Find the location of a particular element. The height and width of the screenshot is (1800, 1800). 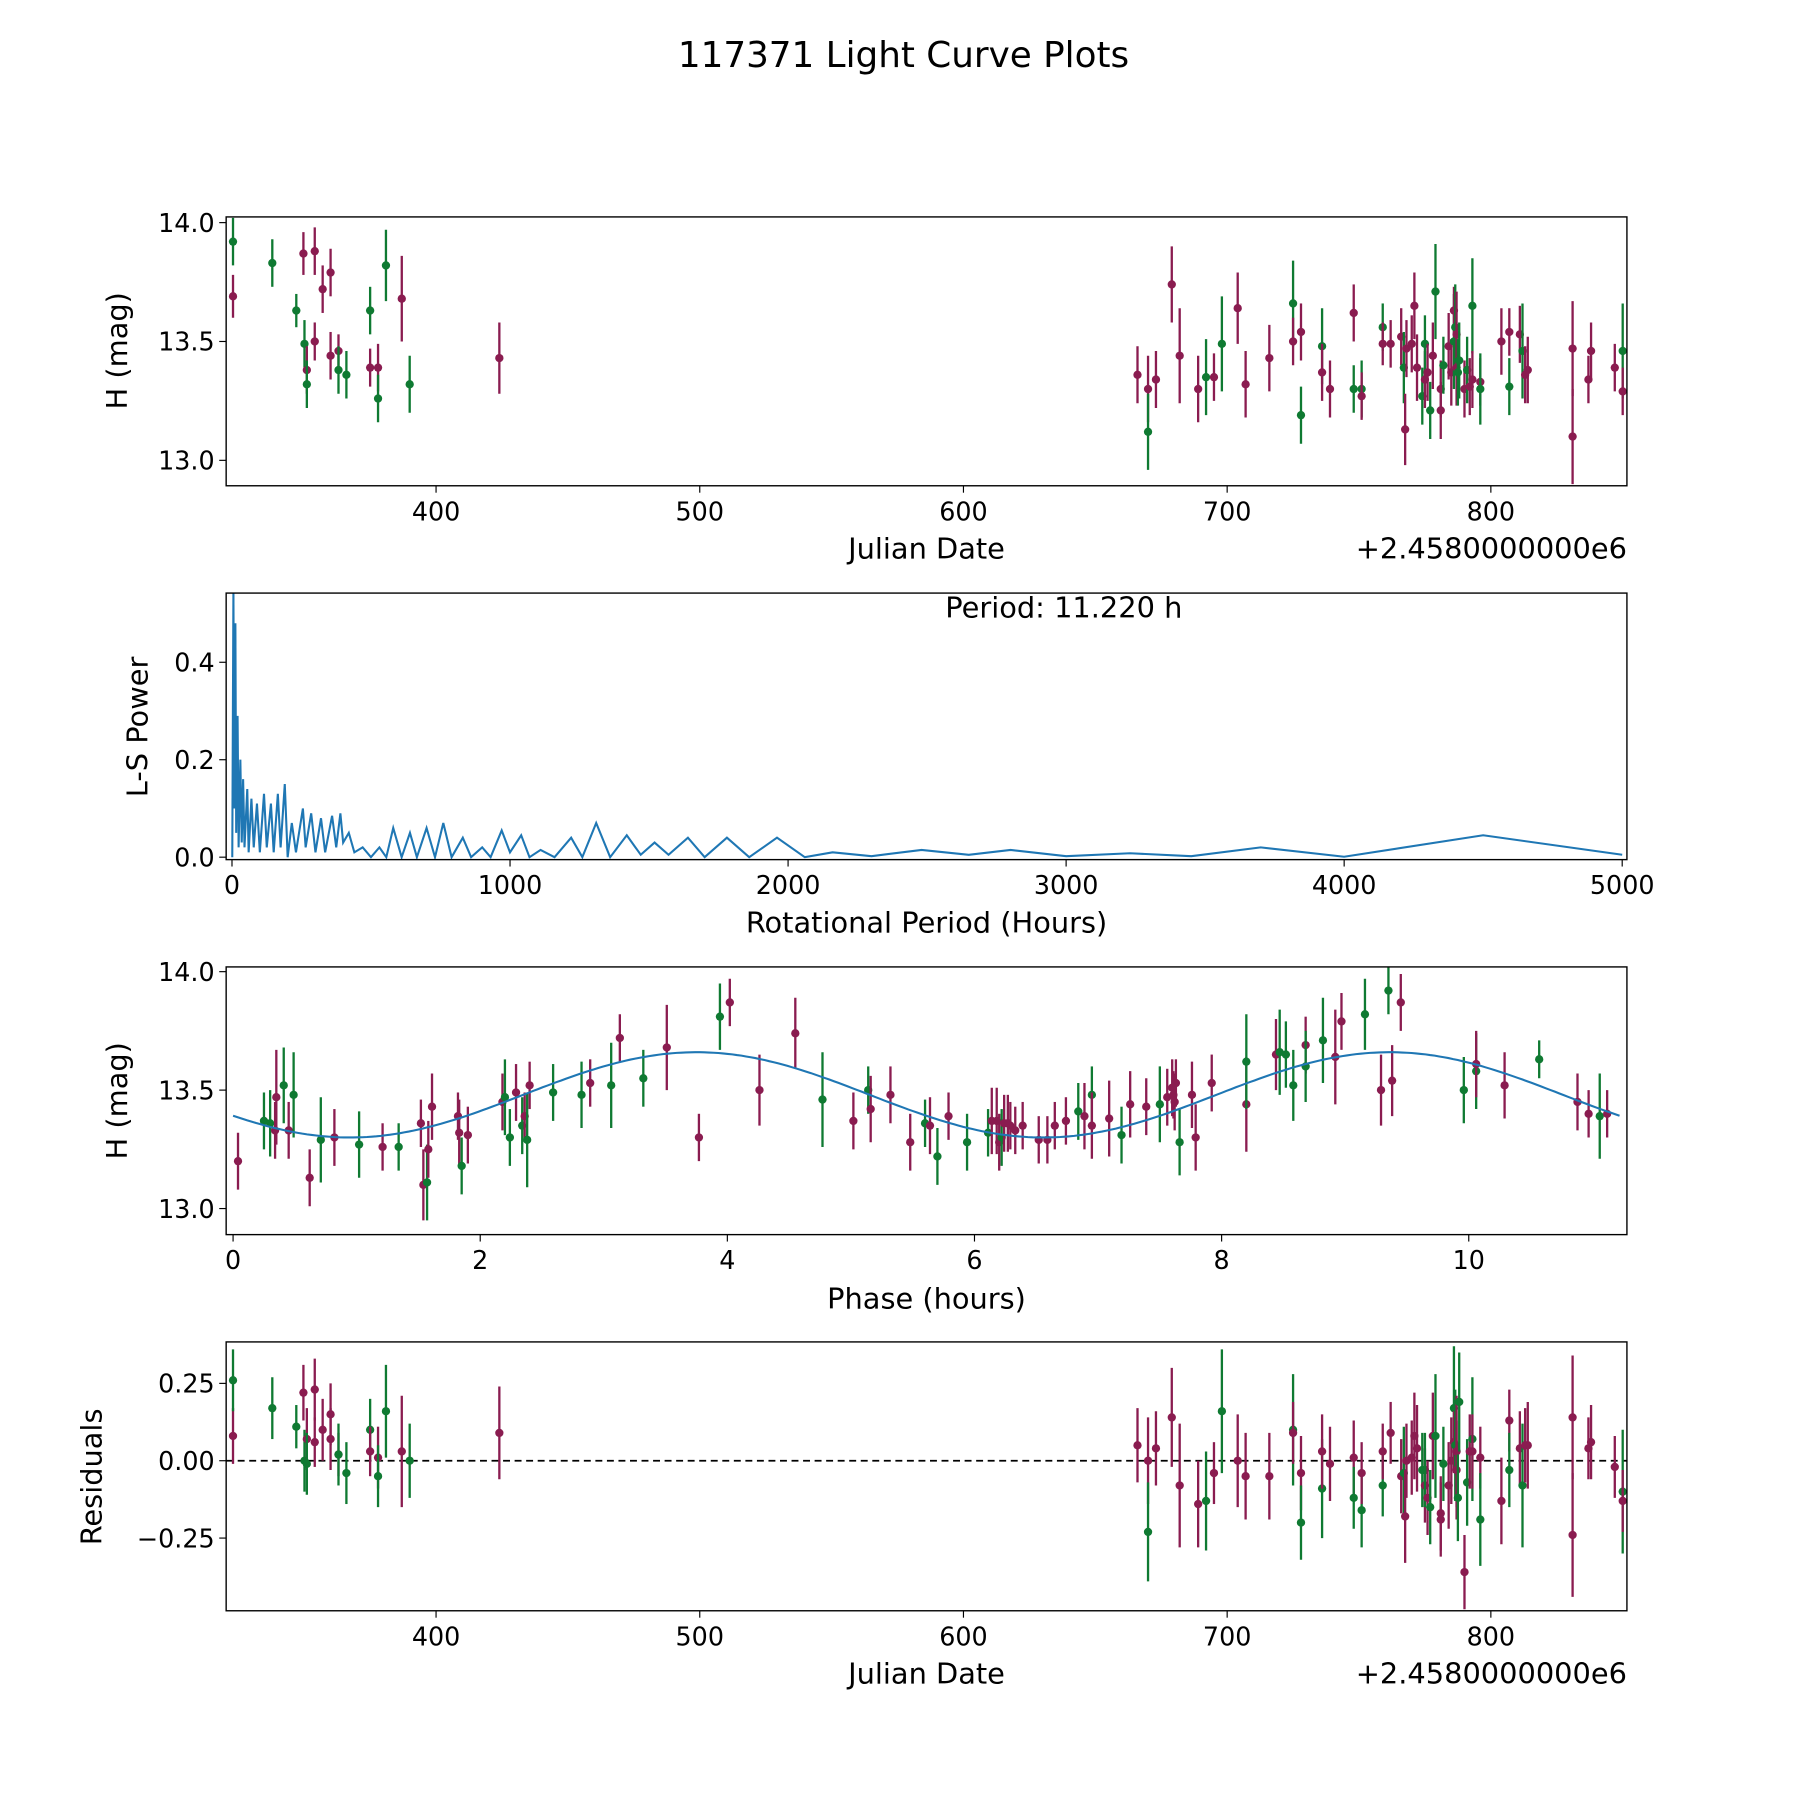

ls-xtick-label: 5000 is located at coordinates (1622, 885).